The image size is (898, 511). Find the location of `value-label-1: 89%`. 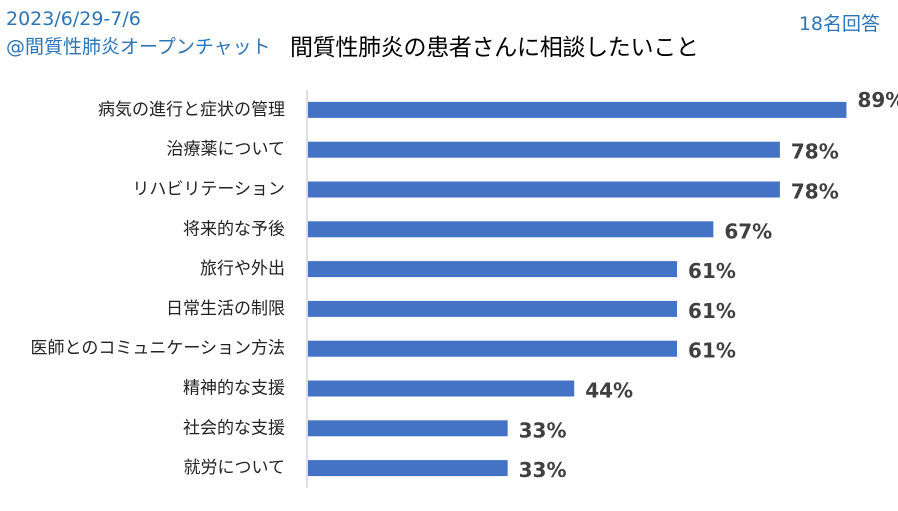

value-label-1: 89% is located at coordinates (877, 100).